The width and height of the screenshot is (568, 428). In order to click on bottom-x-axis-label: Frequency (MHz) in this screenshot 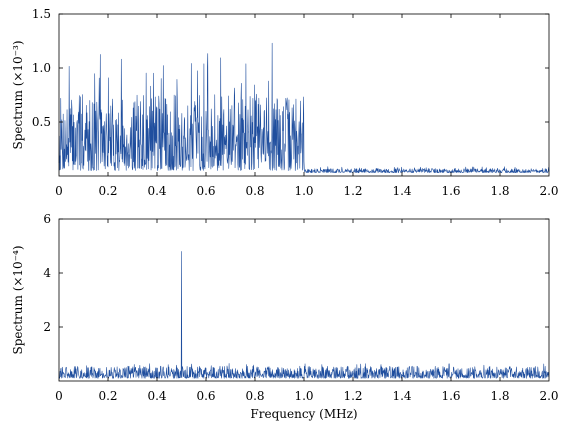, I will do `click(303, 414)`.